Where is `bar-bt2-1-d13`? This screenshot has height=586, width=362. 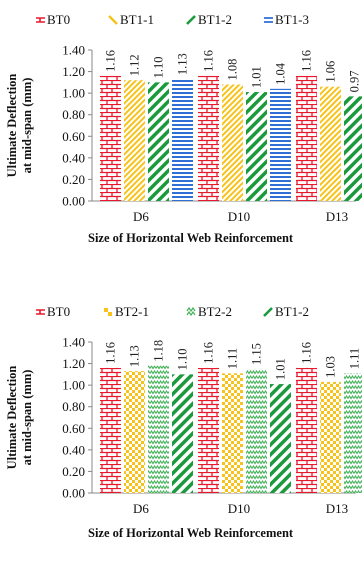
bar-bt2-1-d13 is located at coordinates (330, 437).